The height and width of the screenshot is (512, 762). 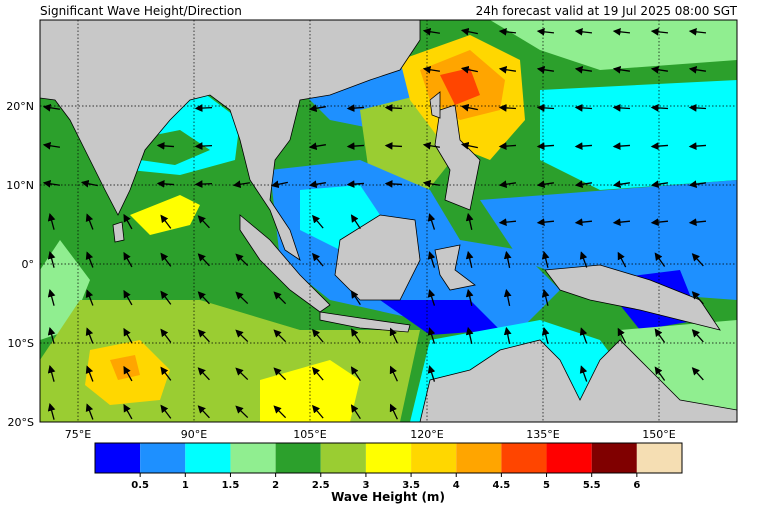 I want to click on lat-label: 10°N, so click(x=20, y=185).